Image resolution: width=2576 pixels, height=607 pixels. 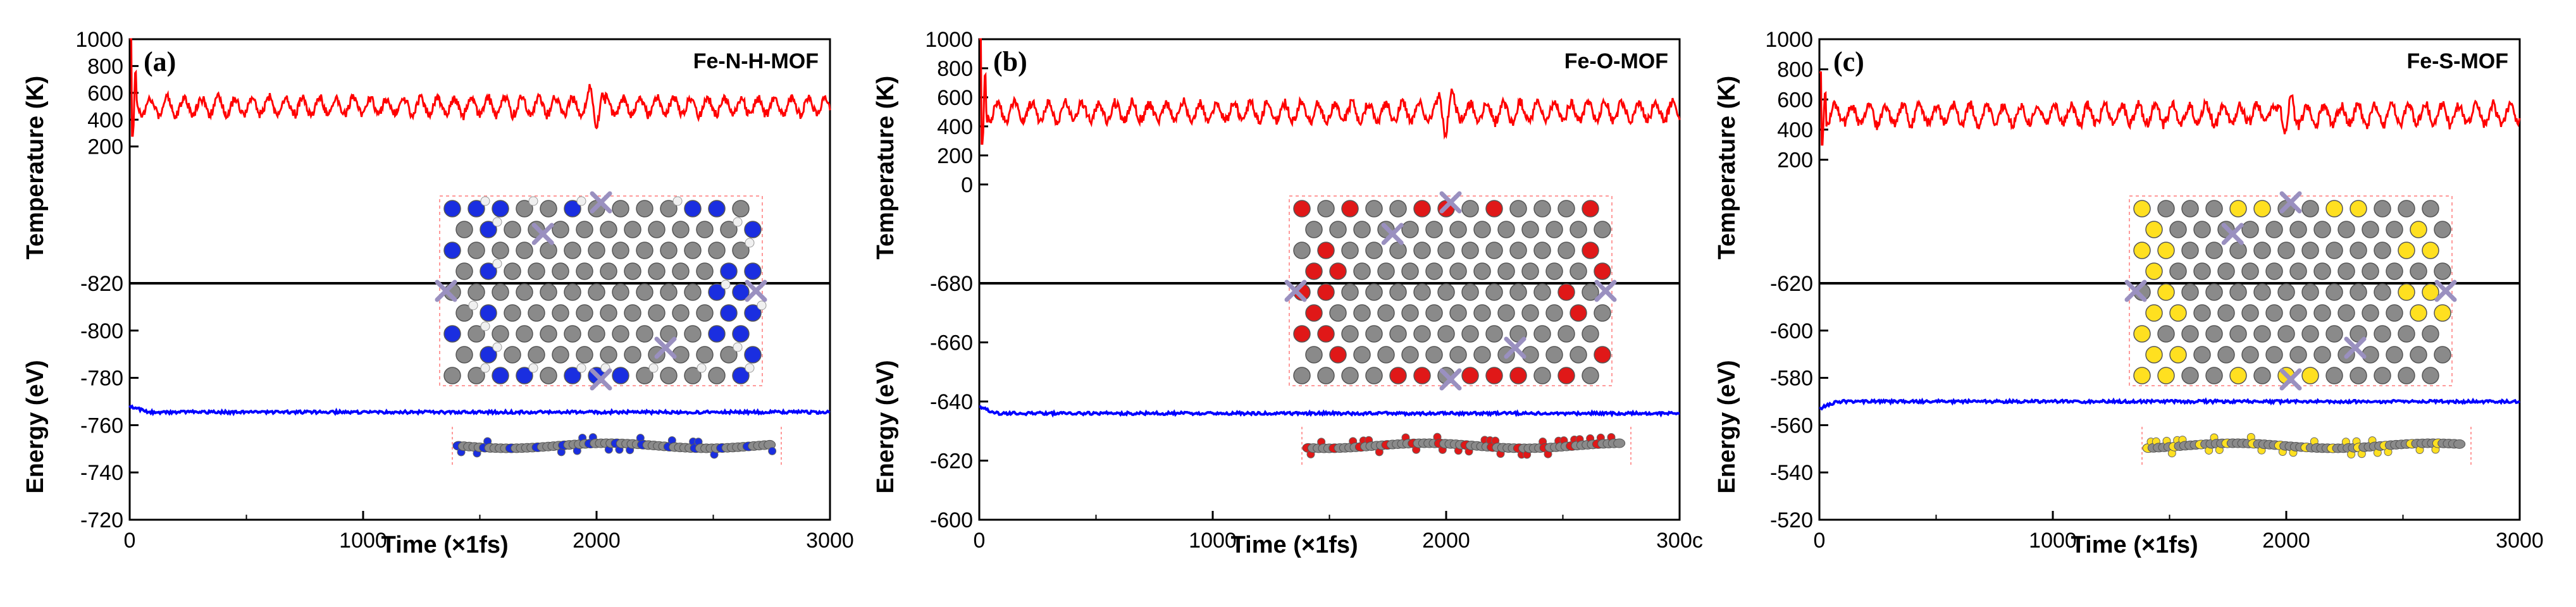 I want to click on x-tick-label: 1000, so click(x=2053, y=541).